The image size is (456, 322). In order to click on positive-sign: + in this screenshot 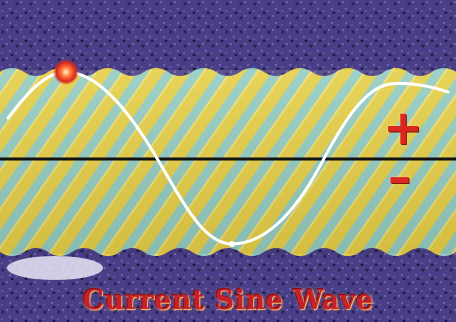, I will do `click(403, 128)`.